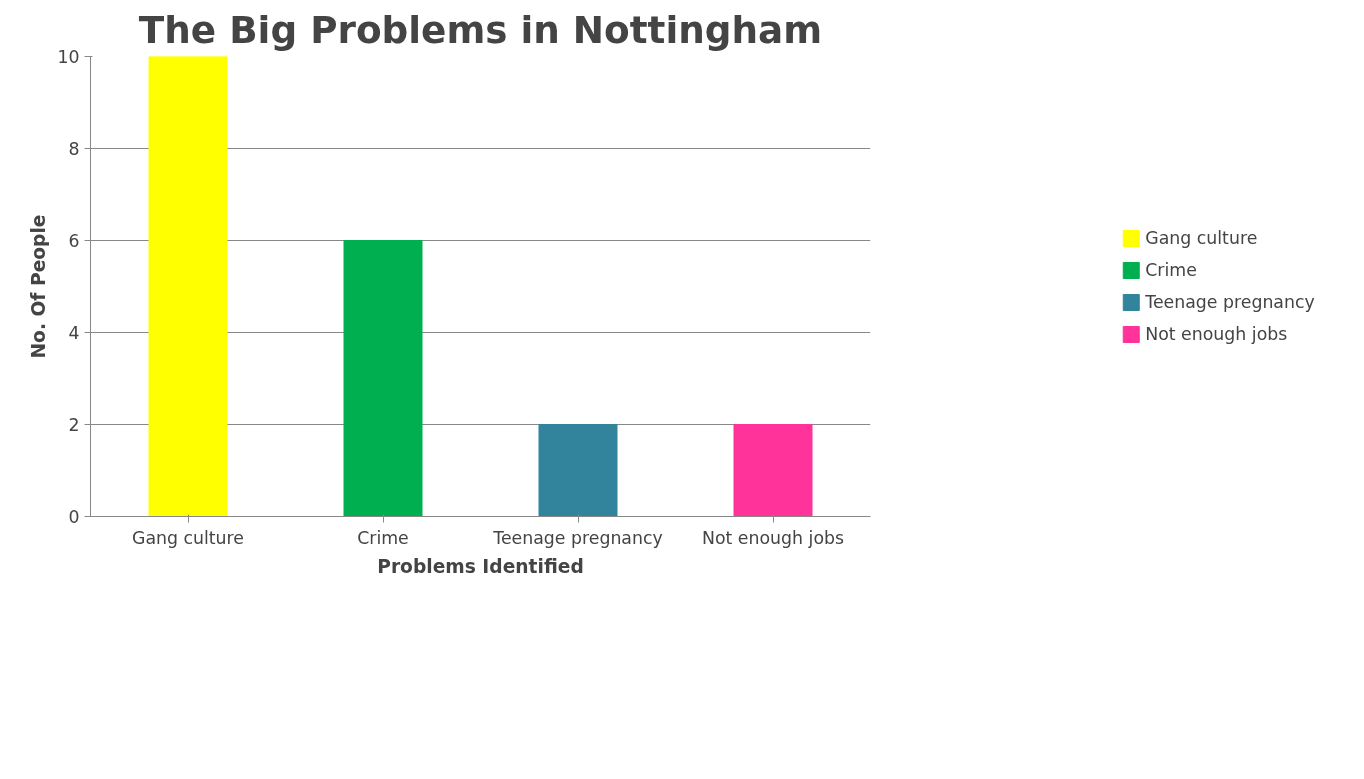  What do you see at coordinates (74, 333) in the screenshot?
I see `y-tick-label: 4` at bounding box center [74, 333].